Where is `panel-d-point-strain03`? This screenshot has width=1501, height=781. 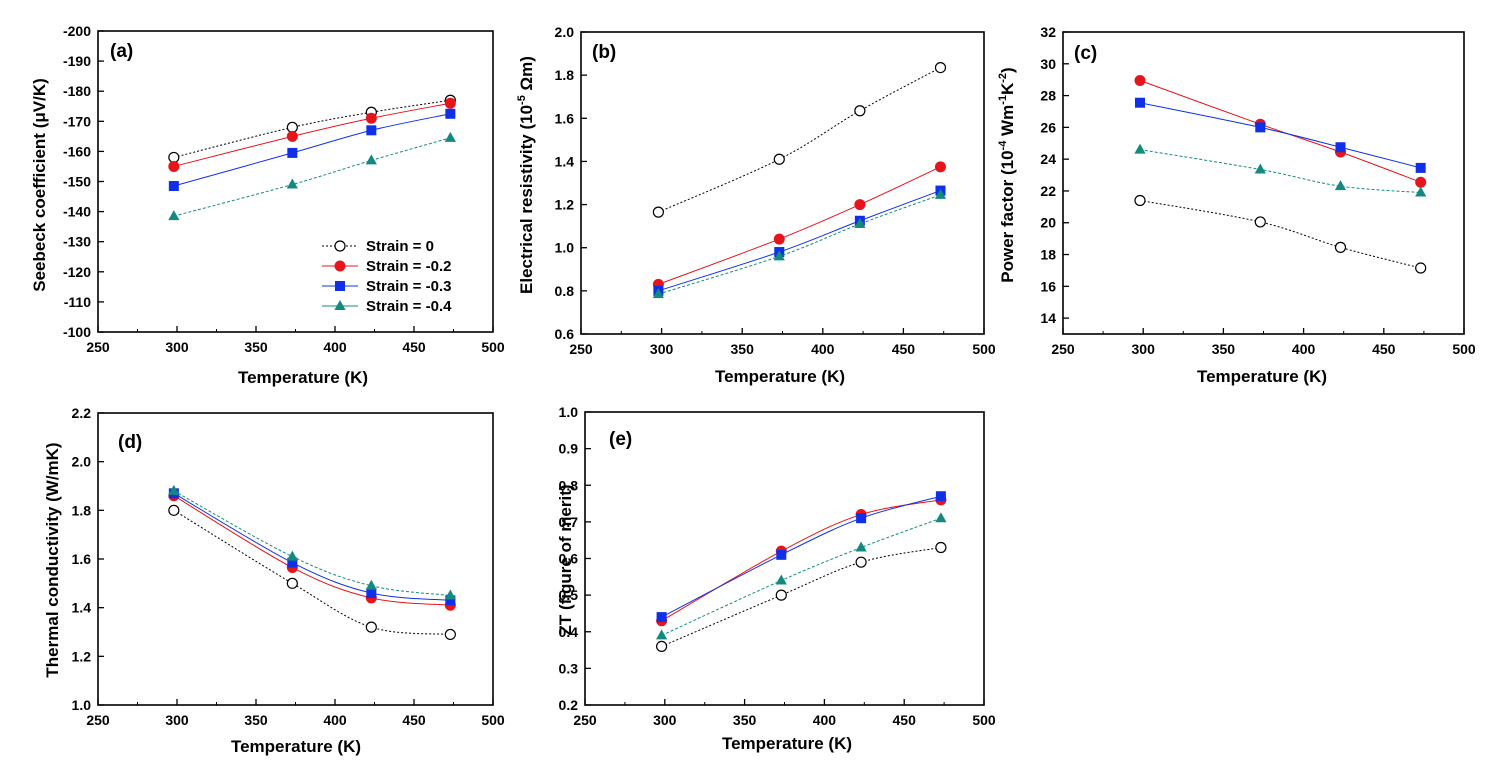
panel-d-point-strain03 is located at coordinates (371, 593).